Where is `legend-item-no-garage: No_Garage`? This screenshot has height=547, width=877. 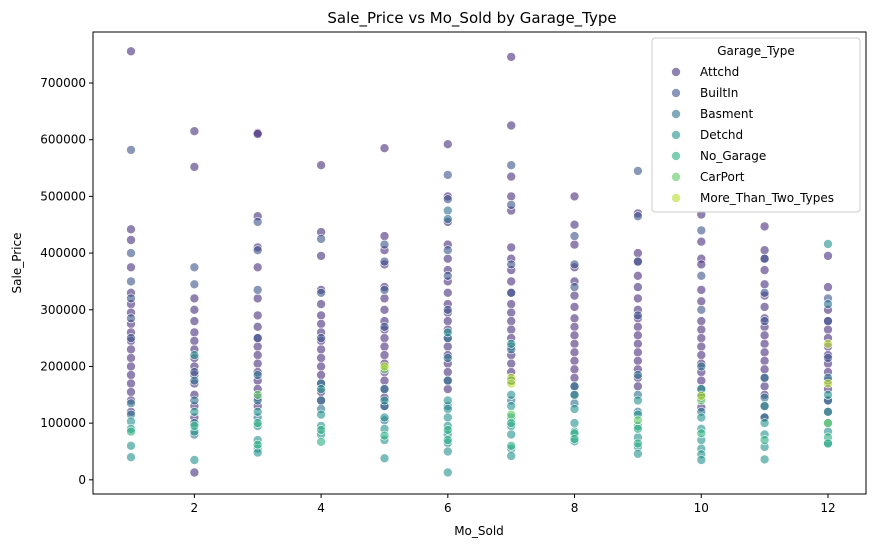 legend-item-no-garage: No_Garage is located at coordinates (718, 156).